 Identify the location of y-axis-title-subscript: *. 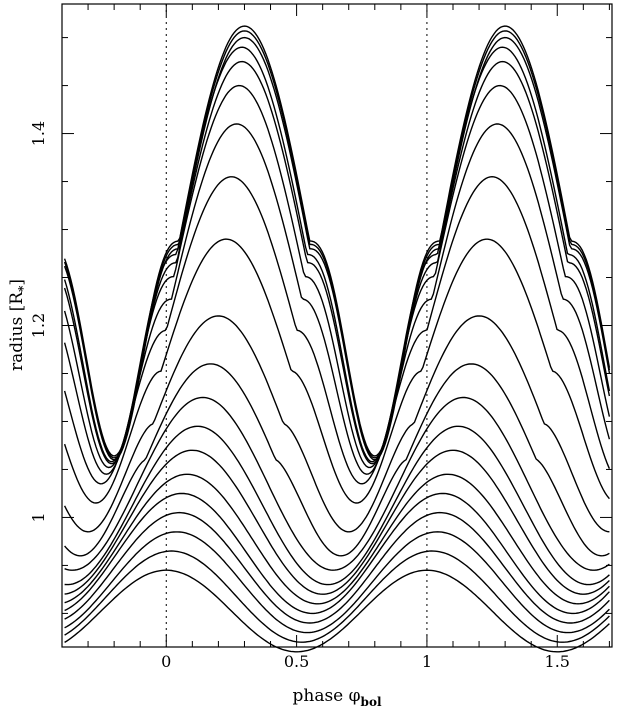
(23, 288).